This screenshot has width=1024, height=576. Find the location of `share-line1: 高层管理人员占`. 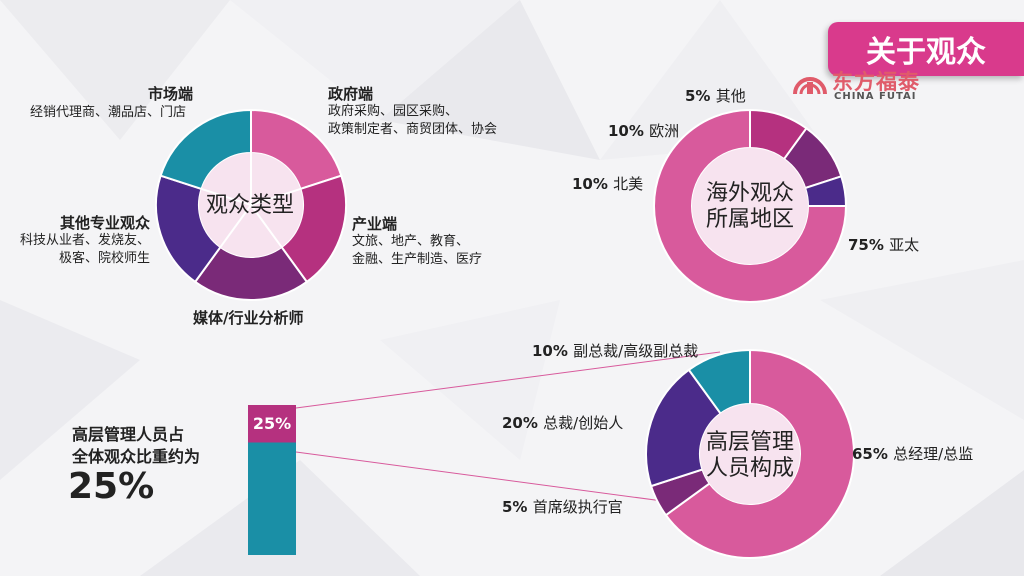

share-line1: 高层管理人员占 is located at coordinates (128, 434).